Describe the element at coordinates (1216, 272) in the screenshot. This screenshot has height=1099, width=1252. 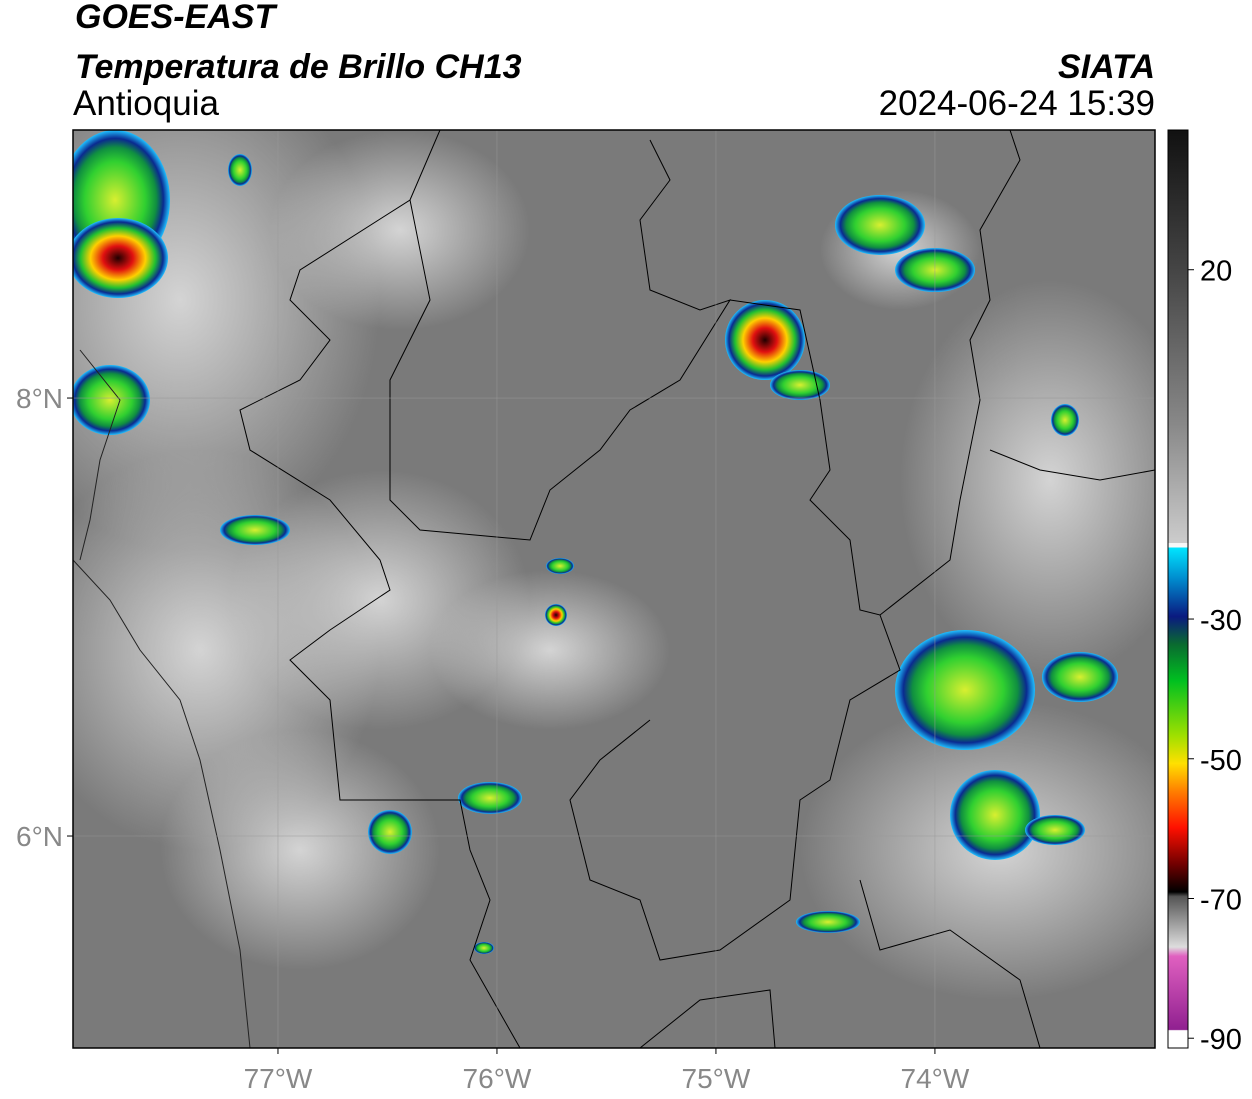
I see `colorbar-tick-label: 20` at that location.